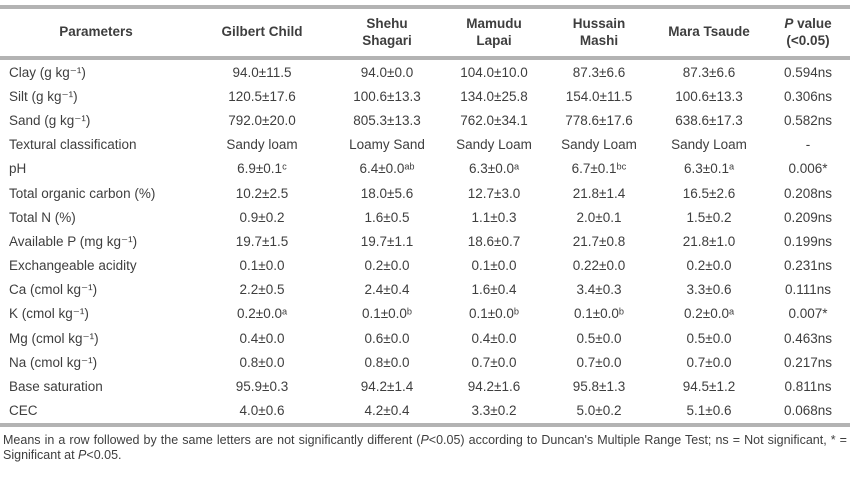 The width and height of the screenshot is (850, 492). Describe the element at coordinates (808, 145) in the screenshot. I see `value-cell: -` at that location.